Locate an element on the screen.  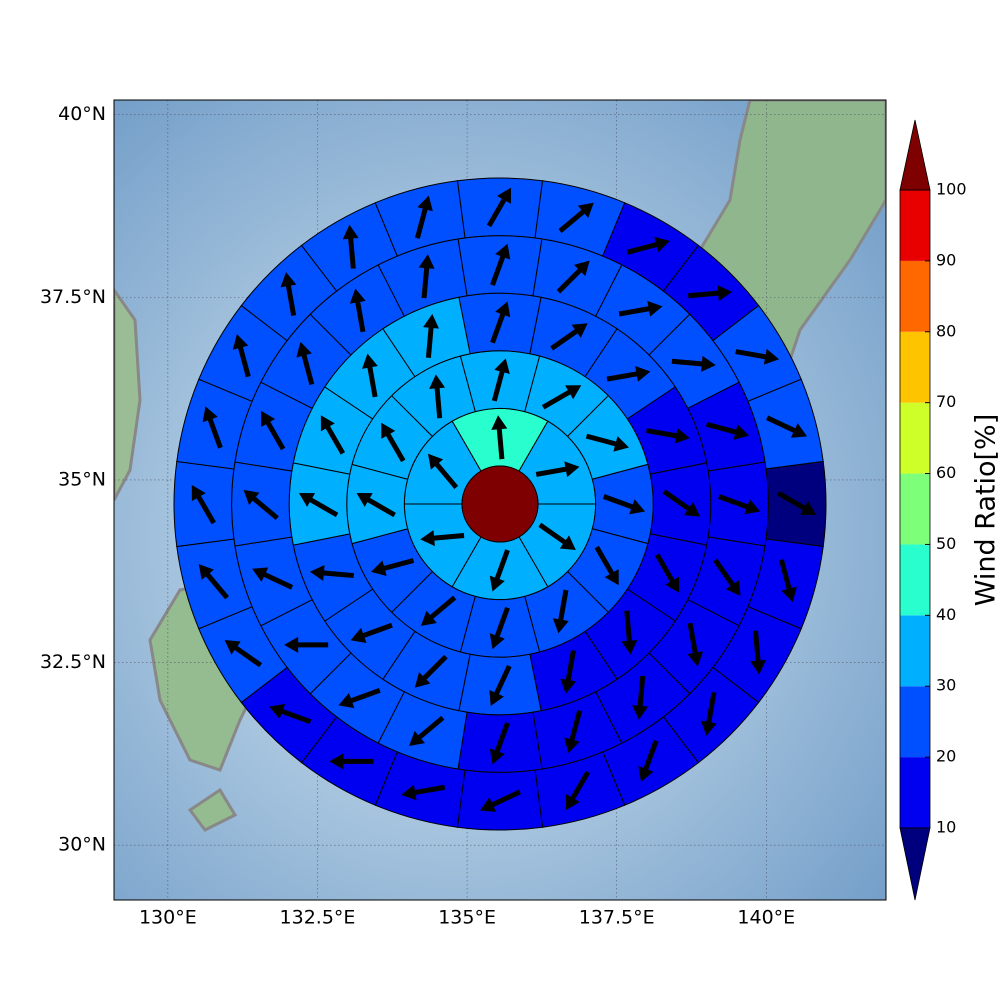
colorbar-tick-label: 40 is located at coordinates (946, 614).